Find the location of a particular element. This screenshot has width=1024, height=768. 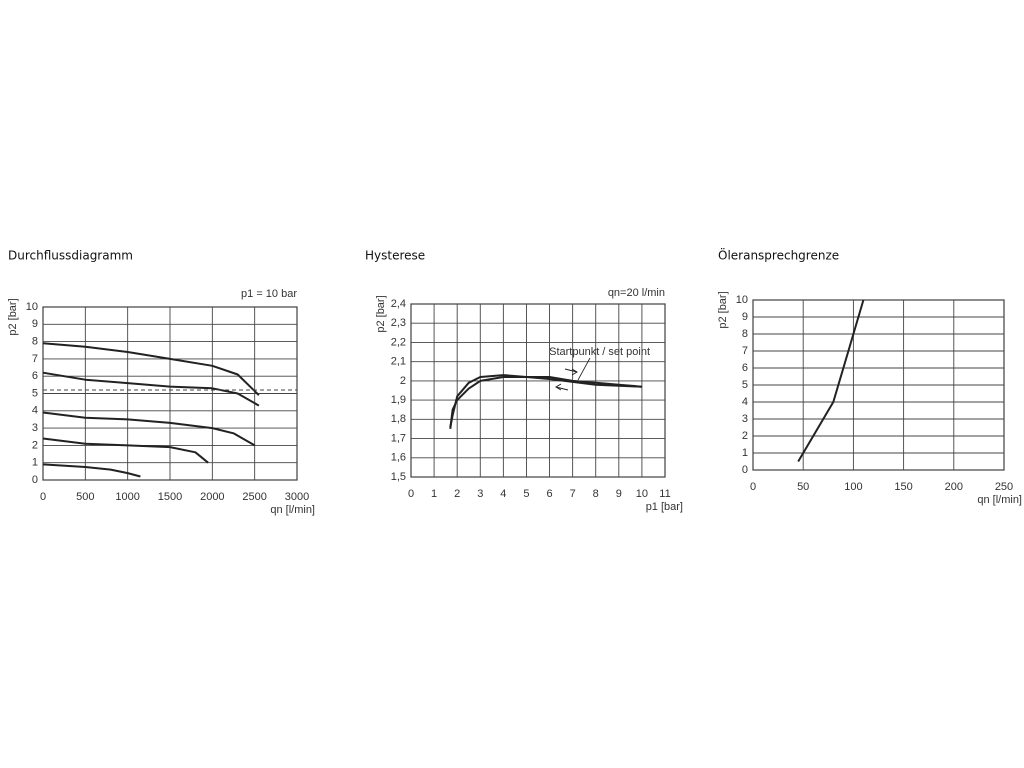

x-tick-label: 10 is located at coordinates (642, 494).